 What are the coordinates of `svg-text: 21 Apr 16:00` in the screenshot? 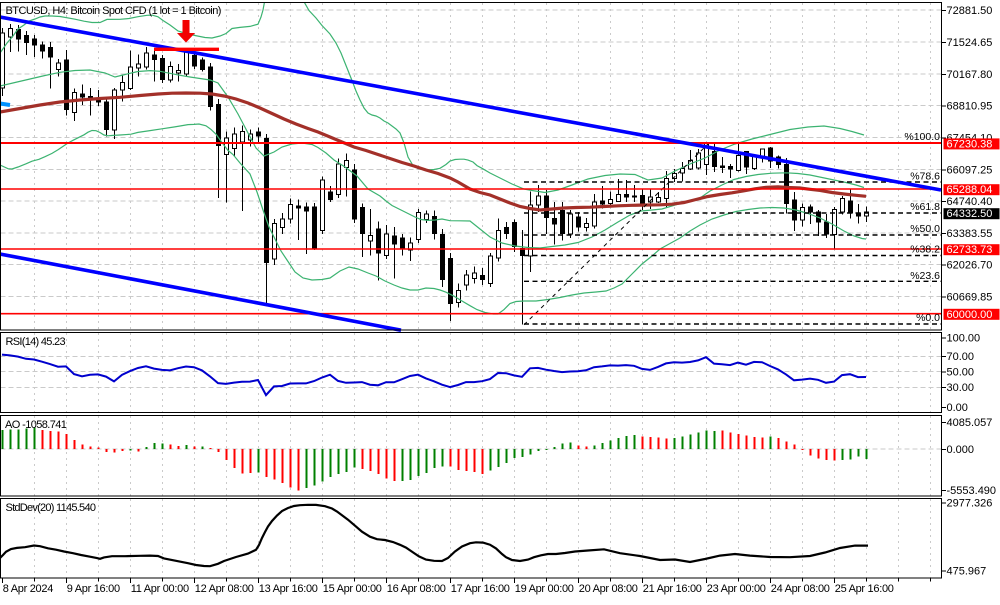 It's located at (672, 589).